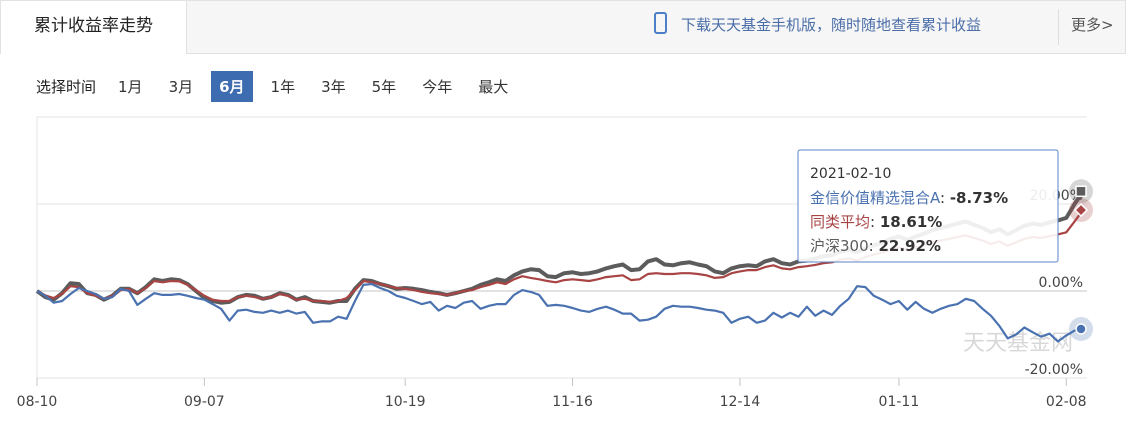 The height and width of the screenshot is (429, 1126). What do you see at coordinates (839, 246) in the screenshot?
I see `tooltip-name: 沪深300` at bounding box center [839, 246].